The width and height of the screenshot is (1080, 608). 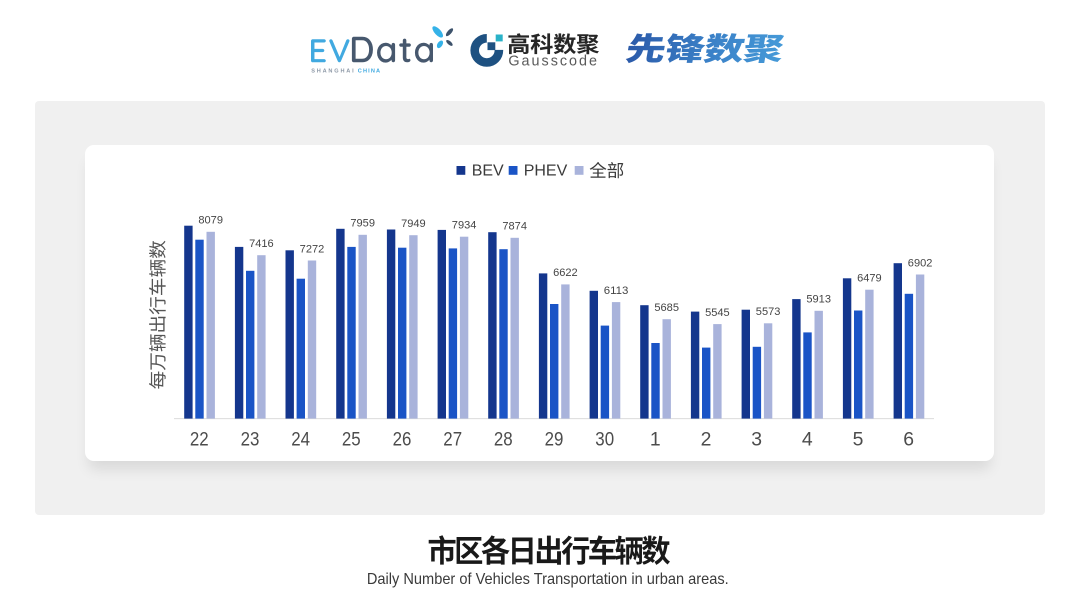 I want to click on svg-text: 5, so click(x=858, y=440).